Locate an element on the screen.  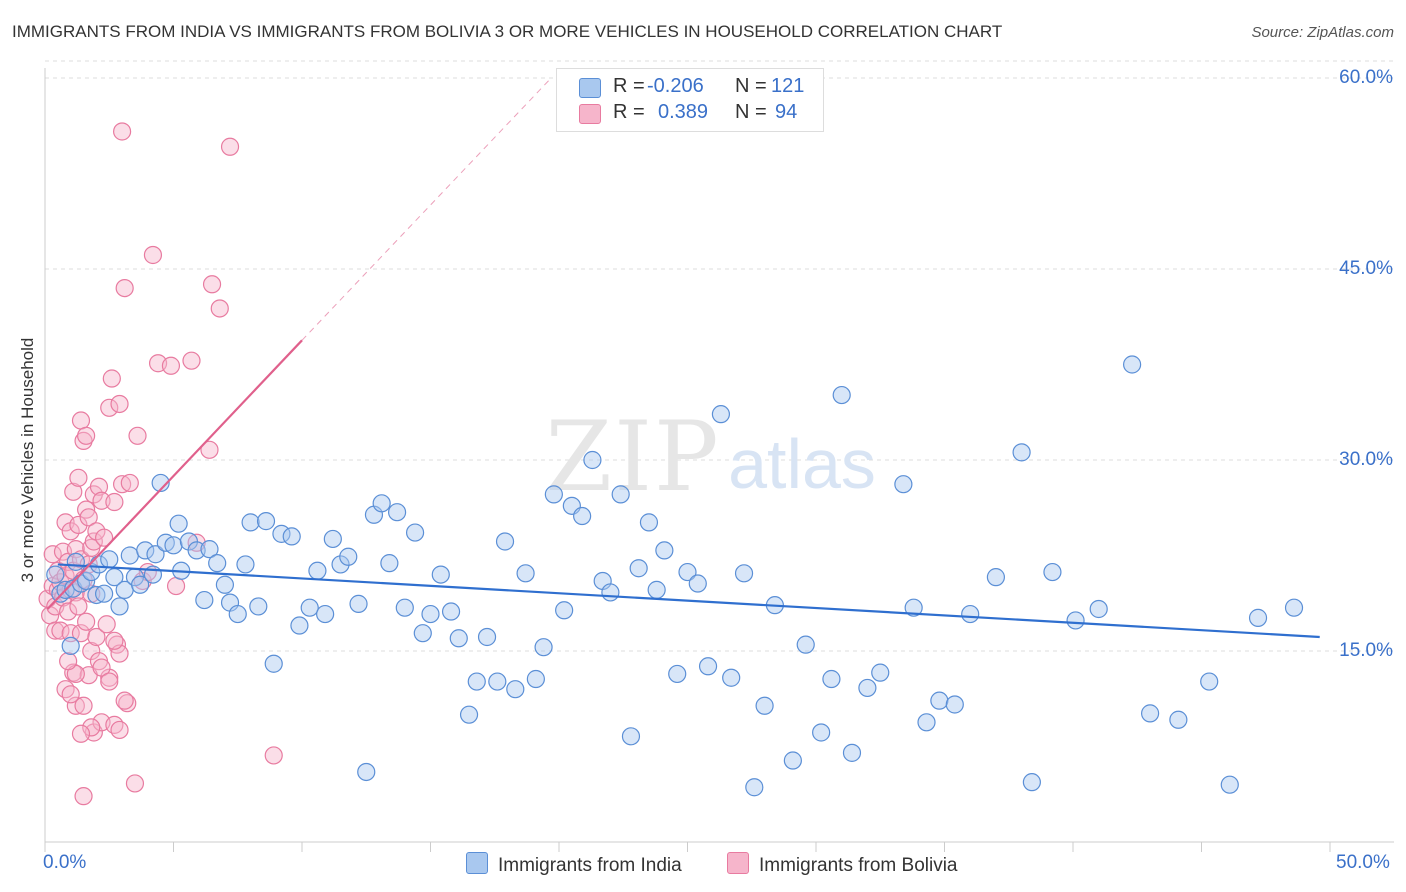
stats-row-india: R = -0.206 N = 121 is located at coordinates (690, 88).